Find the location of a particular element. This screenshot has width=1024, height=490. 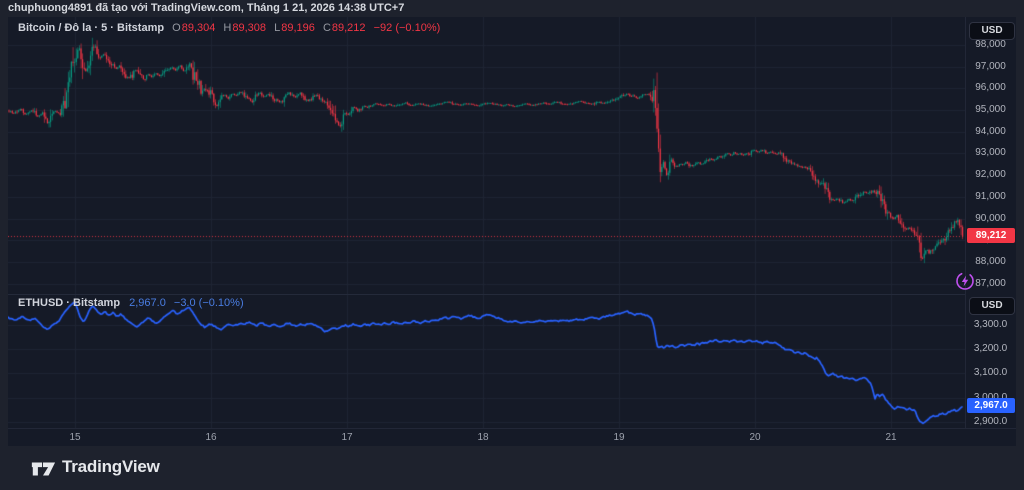

time-tick-label: 20 is located at coordinates (755, 437).